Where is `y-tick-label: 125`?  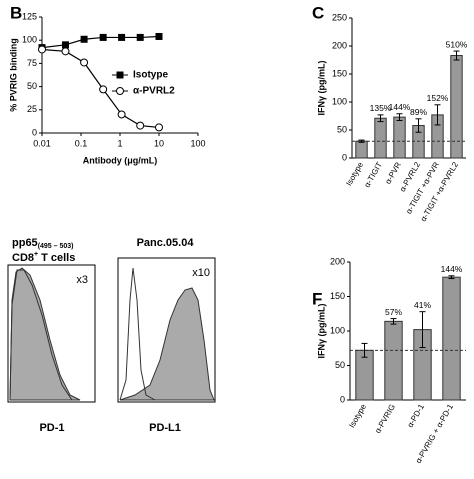
y-tick-label: 125 is located at coordinates (29, 16).